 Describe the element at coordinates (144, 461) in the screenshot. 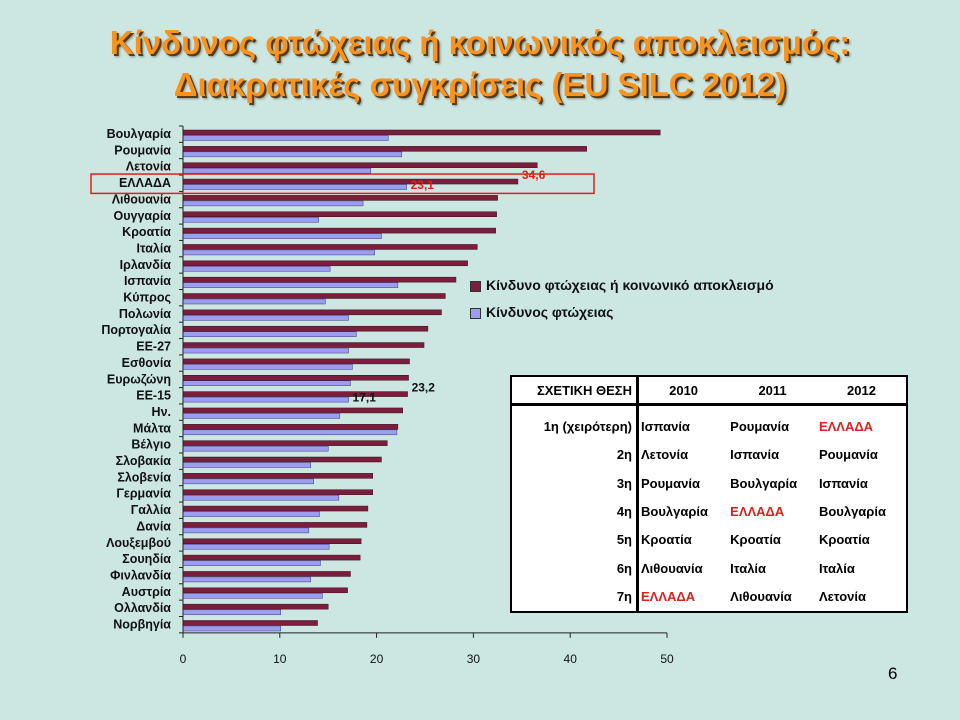

I see `category-label: Σλοβακία` at that location.